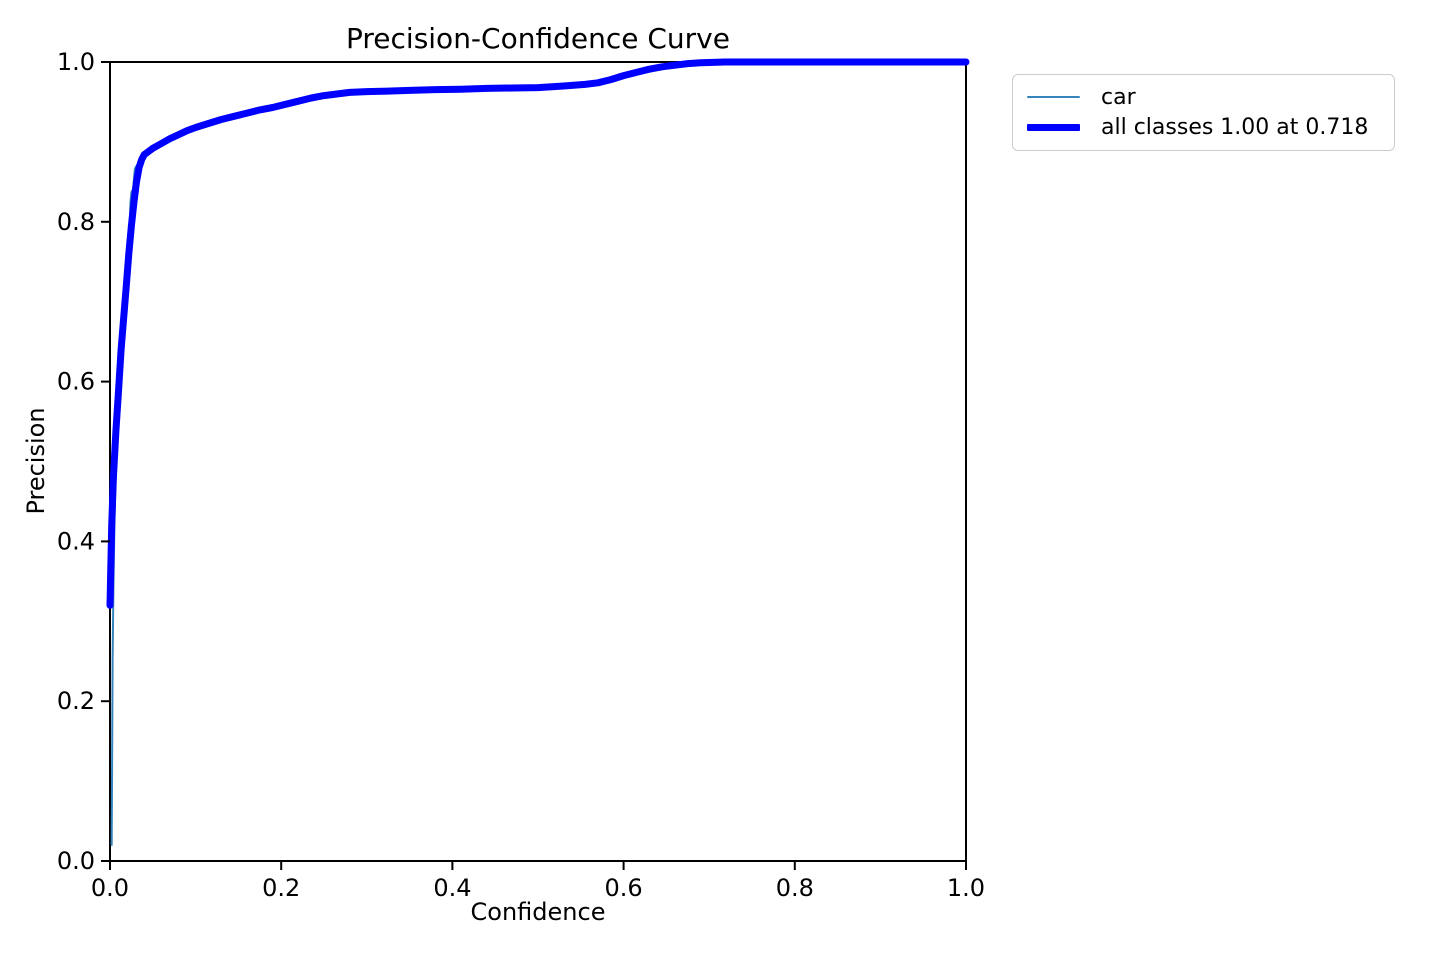 The image size is (1429, 955). Describe the element at coordinates (1118, 97) in the screenshot. I see `legend-label-car: car` at that location.